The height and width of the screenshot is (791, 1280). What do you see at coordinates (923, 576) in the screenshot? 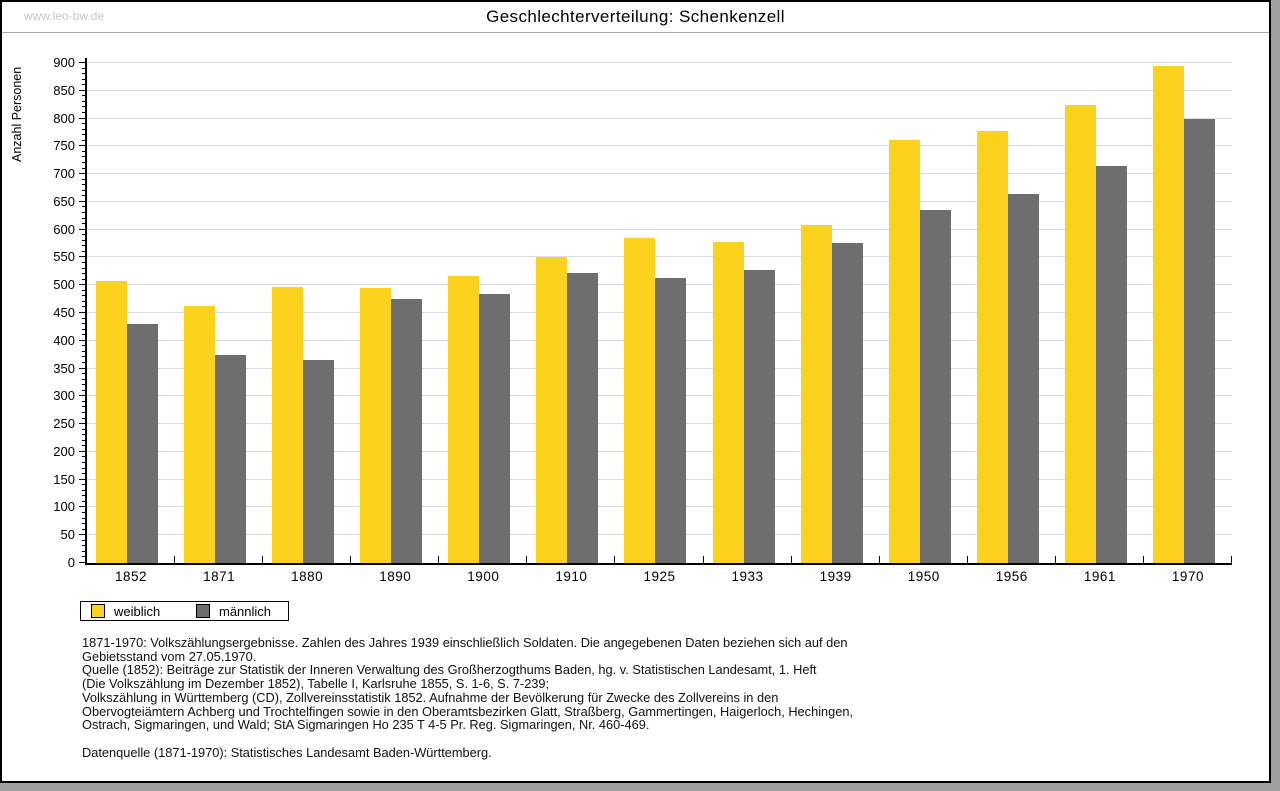
I see `x-tick-label: 1950` at bounding box center [923, 576].